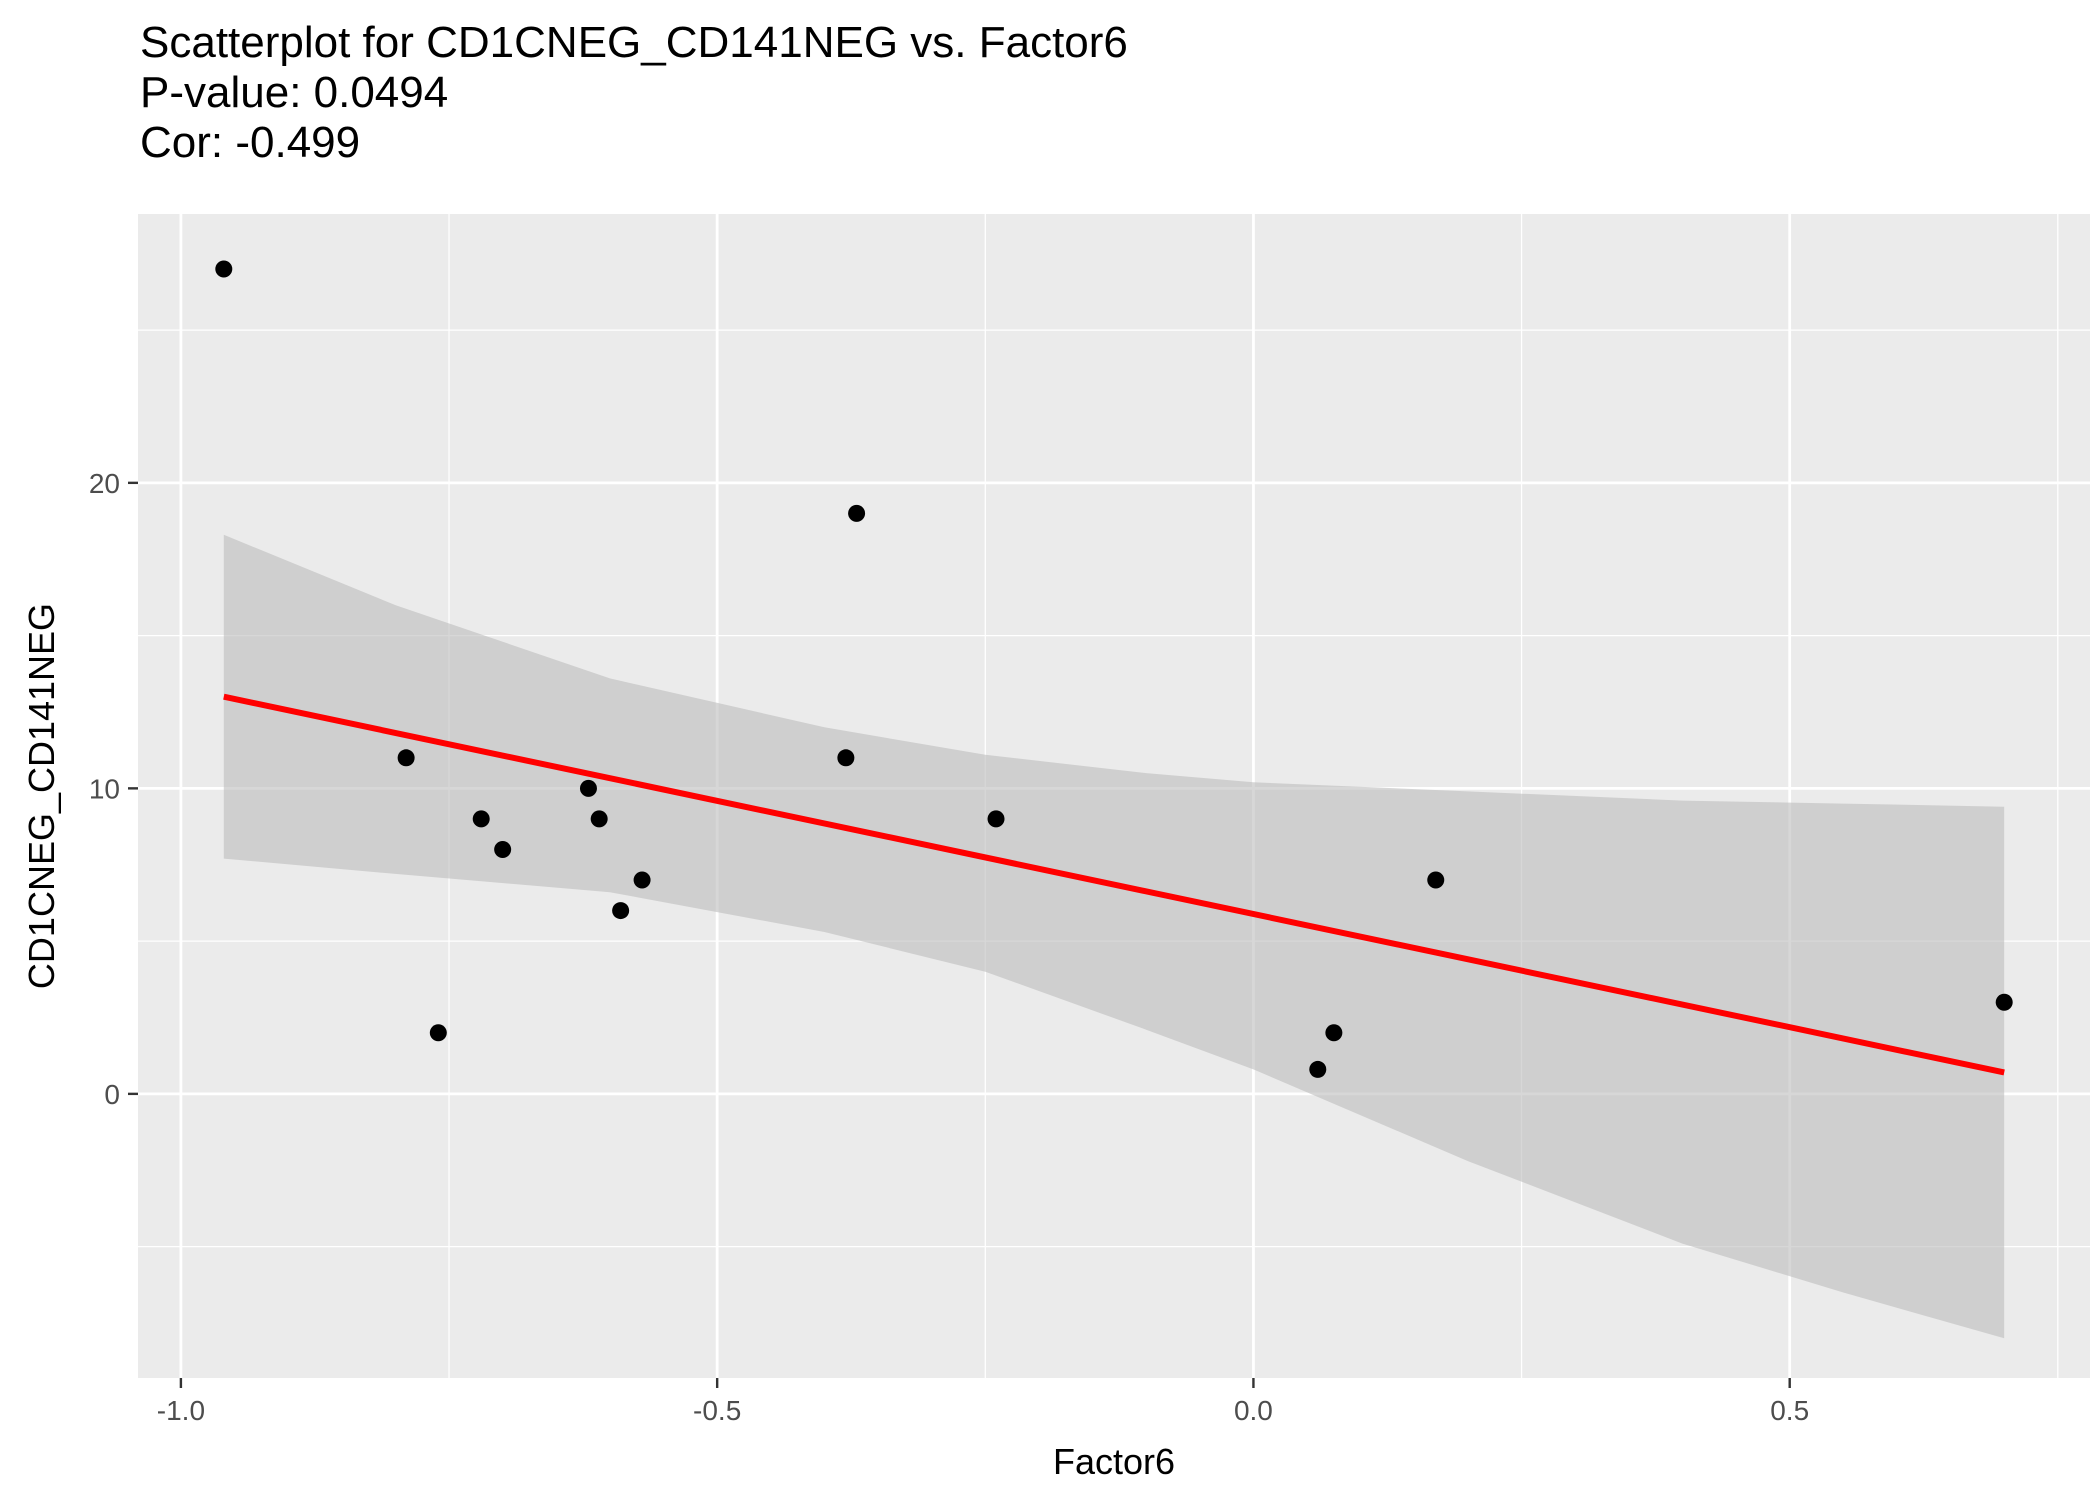 This screenshot has width=2100, height=1500. Describe the element at coordinates (294, 92) in the screenshot. I see `p-value-label: P-value: 0.0494` at that location.